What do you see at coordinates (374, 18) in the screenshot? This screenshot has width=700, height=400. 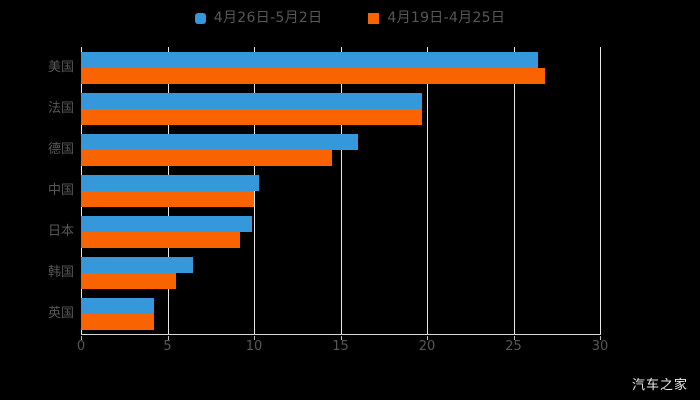 I see `square-marker-icon` at bounding box center [374, 18].